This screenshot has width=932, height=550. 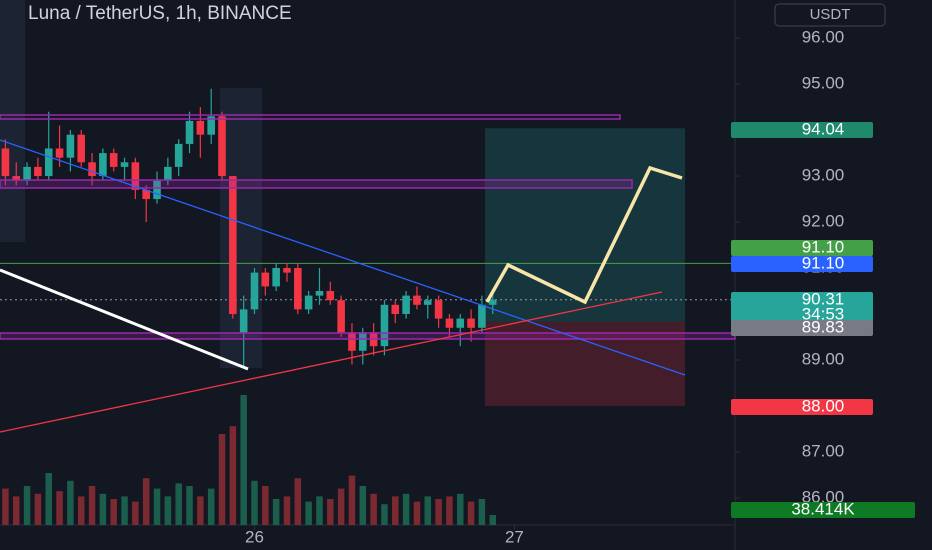 I want to click on y-tick-label: 93.00, so click(x=823, y=175).